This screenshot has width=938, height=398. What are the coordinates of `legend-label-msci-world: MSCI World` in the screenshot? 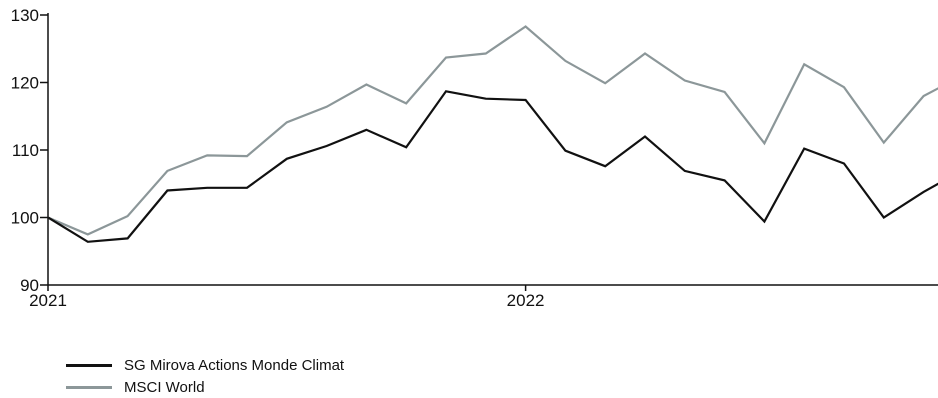 It's located at (164, 387).